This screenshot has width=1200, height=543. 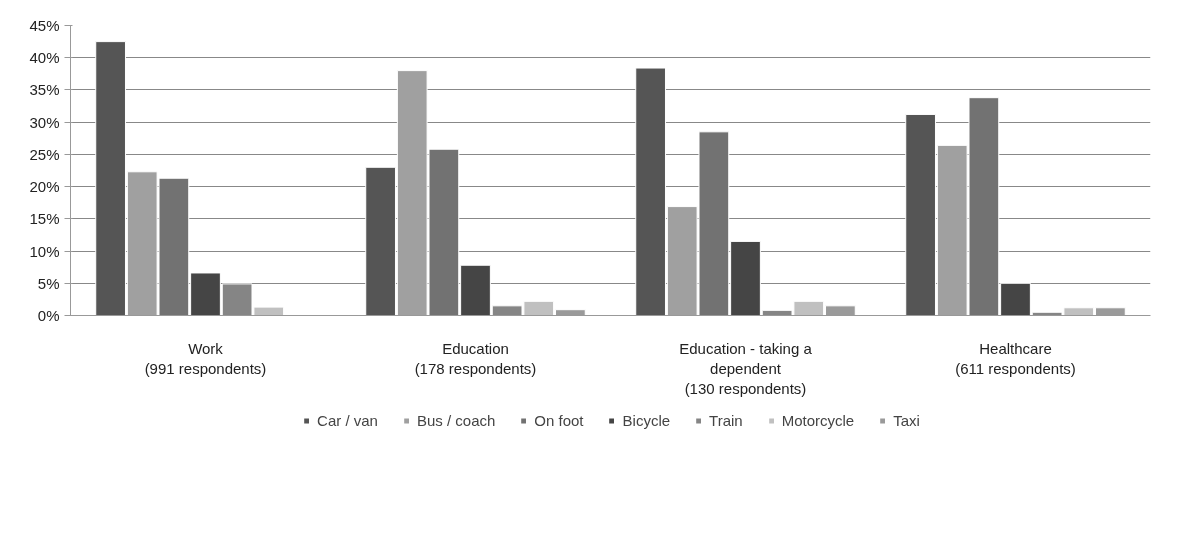 What do you see at coordinates (906, 420) in the screenshot?
I see `legend-label: Taxi` at bounding box center [906, 420].